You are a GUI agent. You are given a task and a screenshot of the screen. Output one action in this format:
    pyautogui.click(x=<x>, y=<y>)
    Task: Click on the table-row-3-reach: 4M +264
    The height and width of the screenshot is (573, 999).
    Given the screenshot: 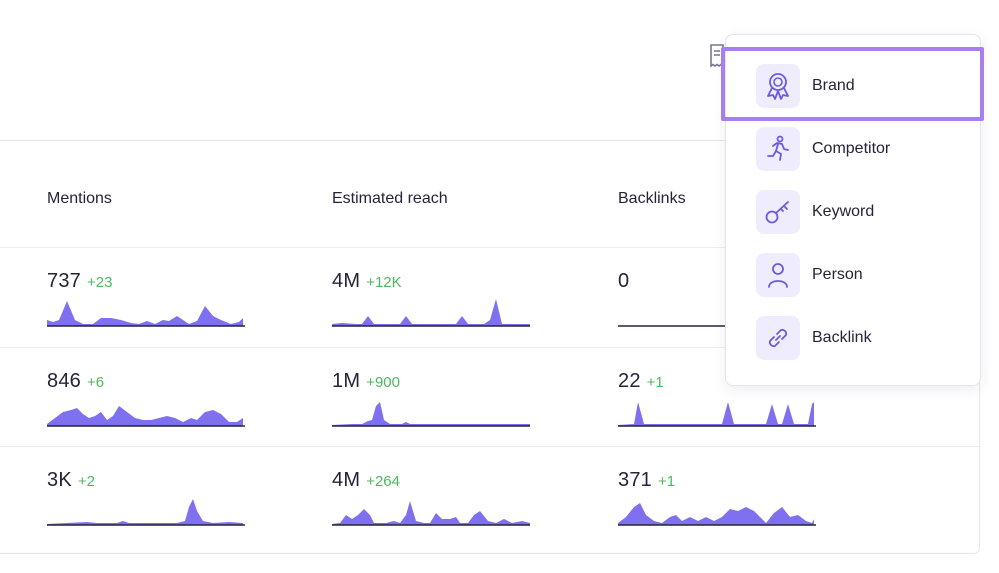 What is the action you would take?
    pyautogui.click(x=366, y=480)
    